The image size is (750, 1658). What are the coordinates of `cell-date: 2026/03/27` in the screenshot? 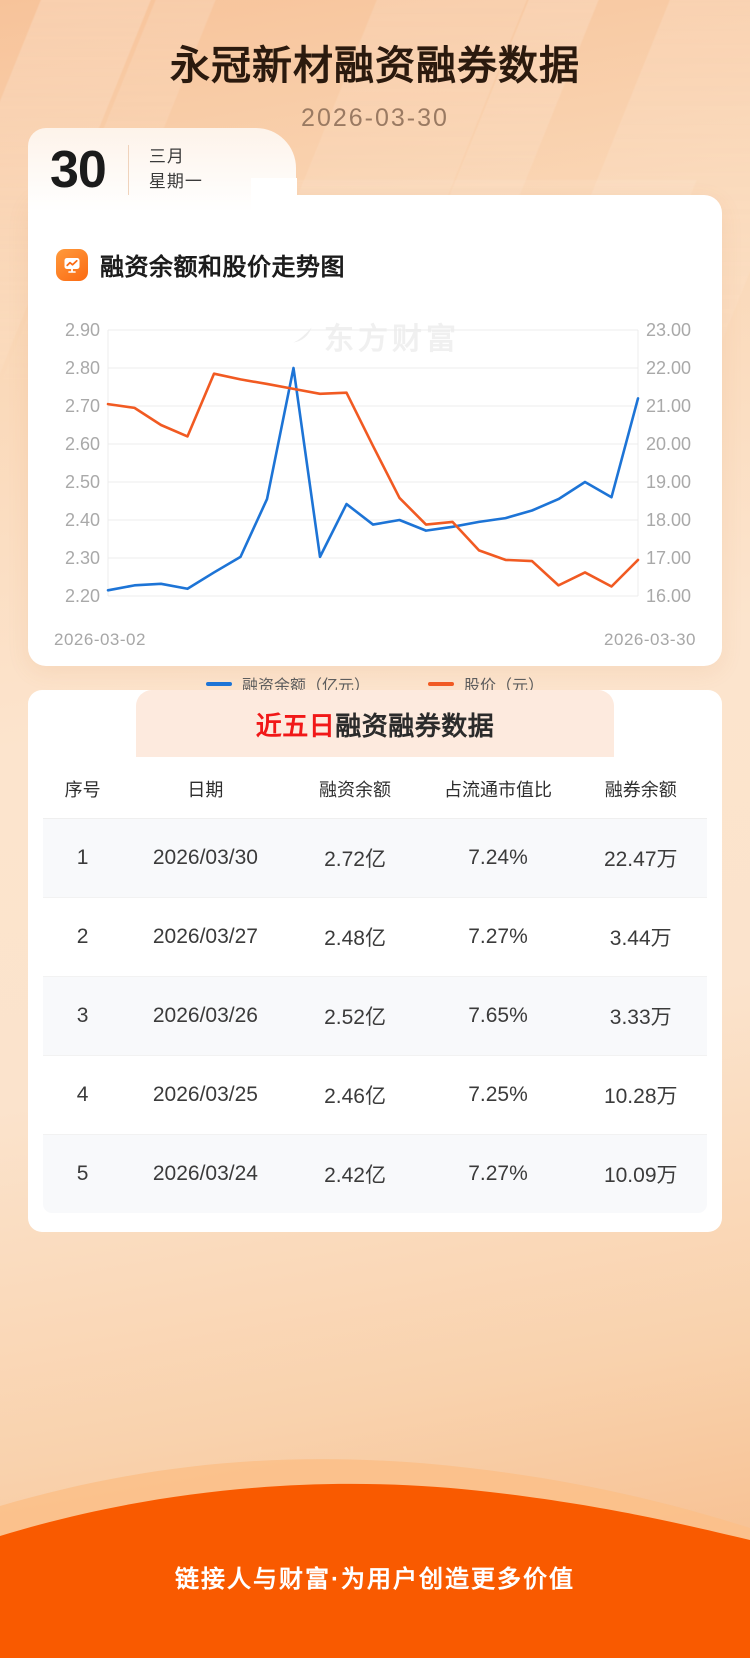 It's located at (205, 937).